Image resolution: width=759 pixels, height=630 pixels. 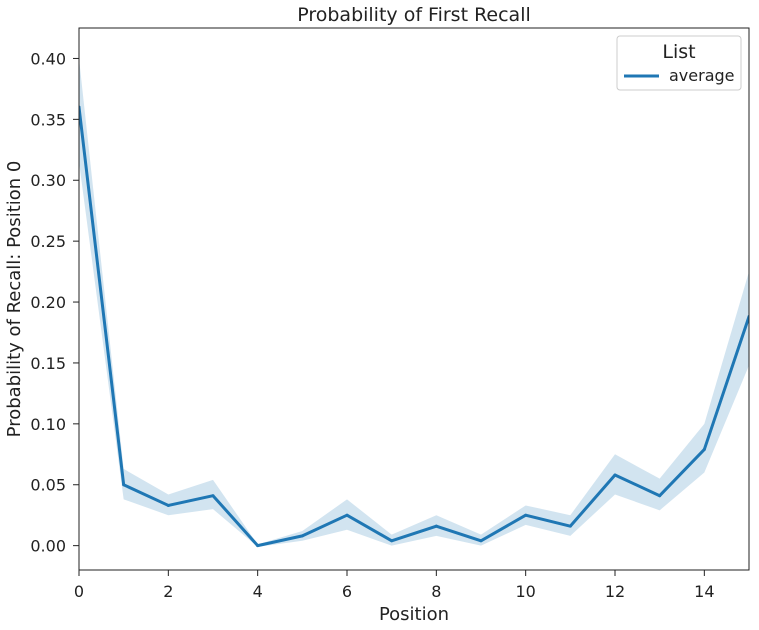 What do you see at coordinates (48, 363) in the screenshot?
I see `y-tick-label: 0.15` at bounding box center [48, 363].